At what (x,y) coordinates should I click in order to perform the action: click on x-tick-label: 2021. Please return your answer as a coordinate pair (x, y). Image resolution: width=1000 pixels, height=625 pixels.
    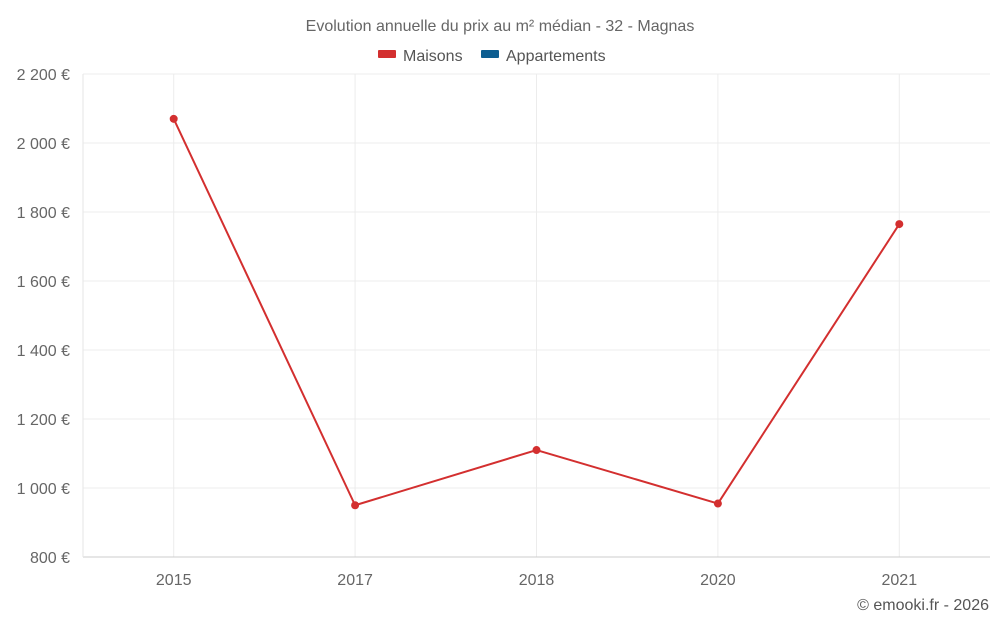
    Looking at the image, I should click on (900, 580).